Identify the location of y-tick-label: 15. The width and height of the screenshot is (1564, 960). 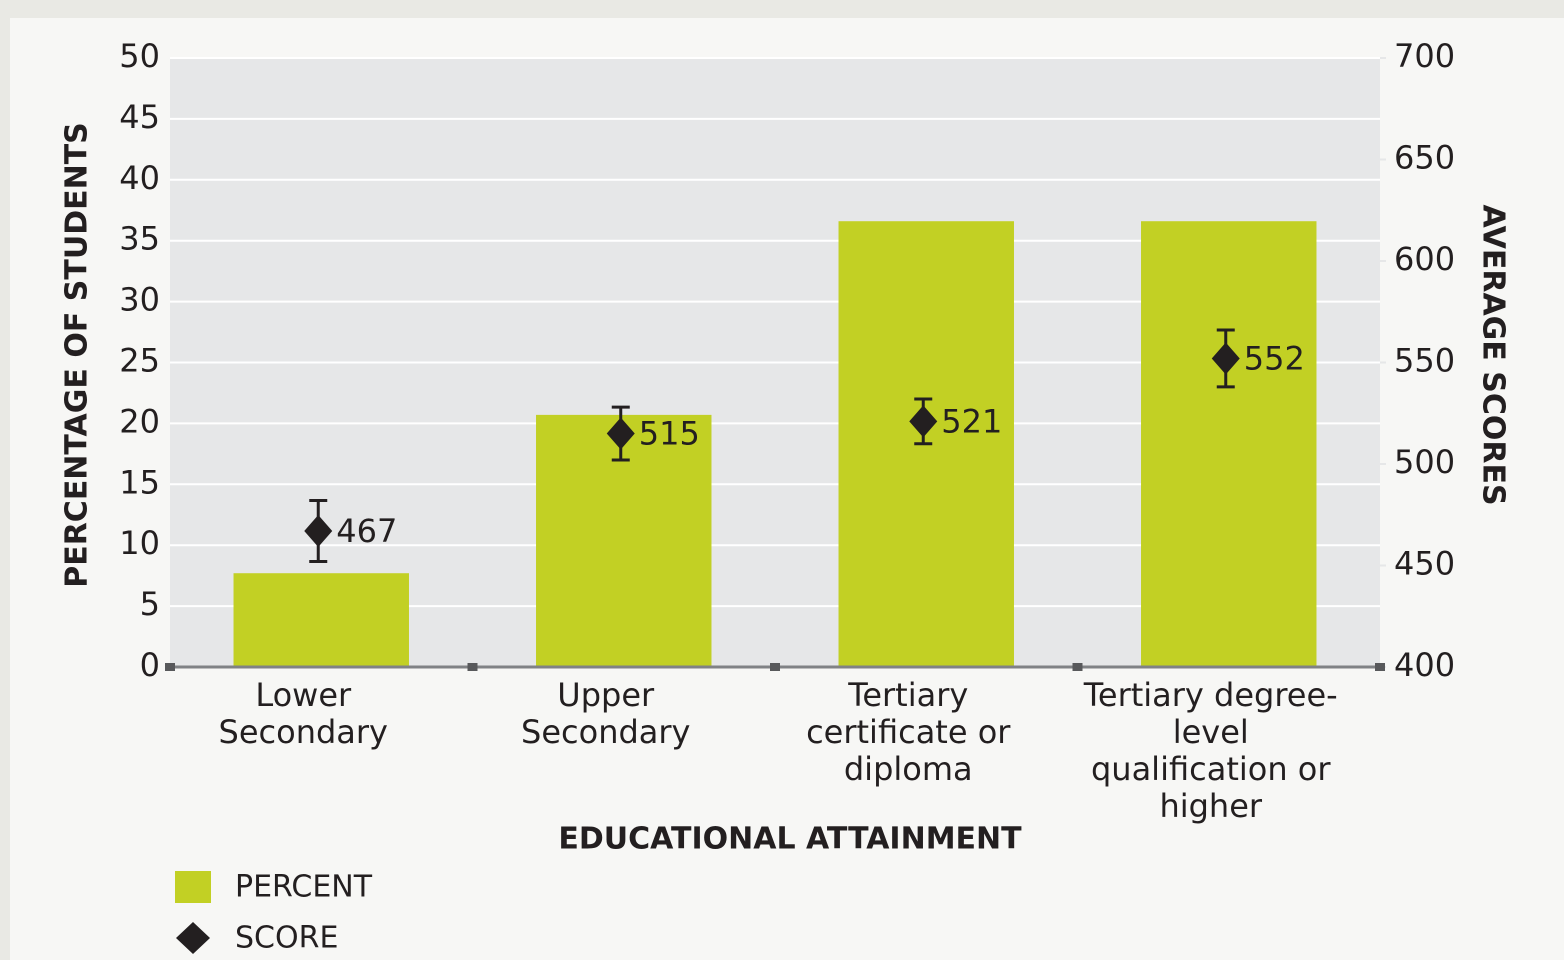
(139, 482).